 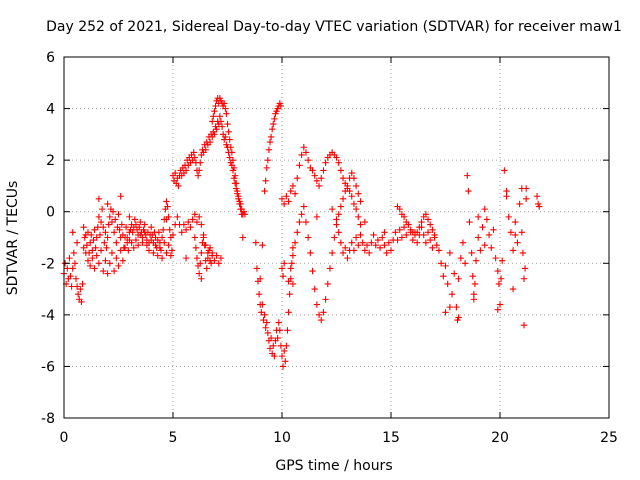 What do you see at coordinates (48, 264) in the screenshot?
I see `y-tick-label: -2` at bounding box center [48, 264].